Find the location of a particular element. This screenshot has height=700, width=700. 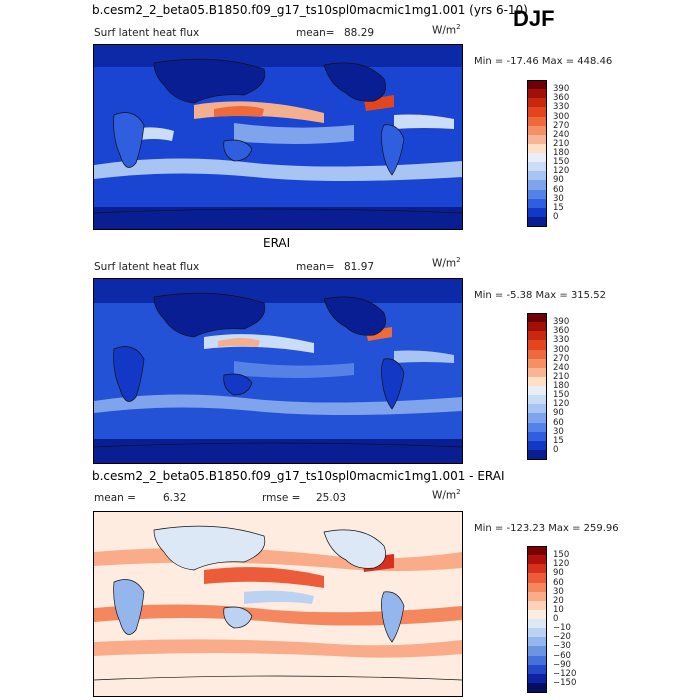

panel1-colorbar: 390 360 330 300 270 240 210 180 150 120 90 60 30 15 0 is located at coordinates (562, 153).